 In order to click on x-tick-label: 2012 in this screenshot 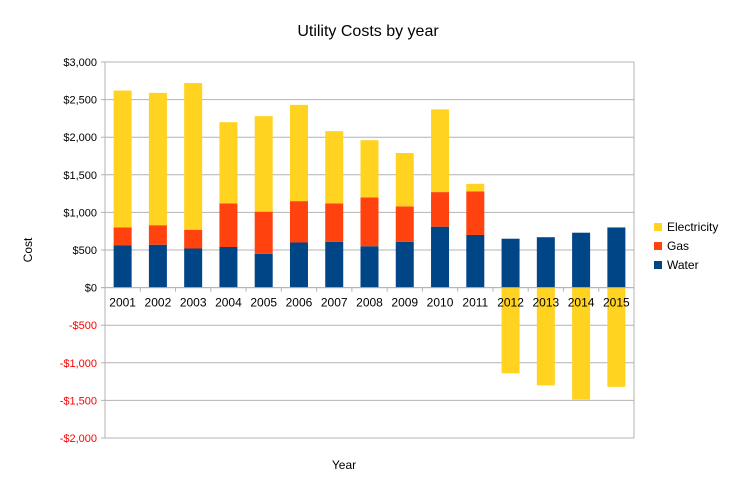, I will do `click(510, 303)`.